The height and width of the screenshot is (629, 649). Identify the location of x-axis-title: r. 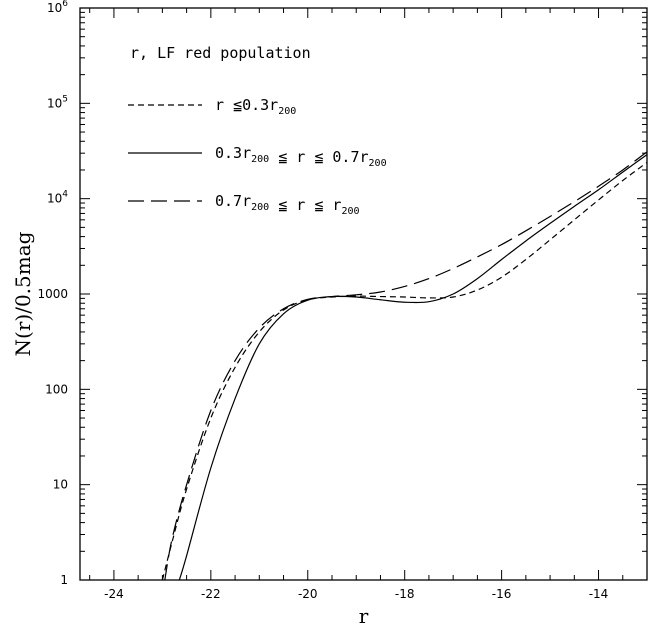
(364, 616).